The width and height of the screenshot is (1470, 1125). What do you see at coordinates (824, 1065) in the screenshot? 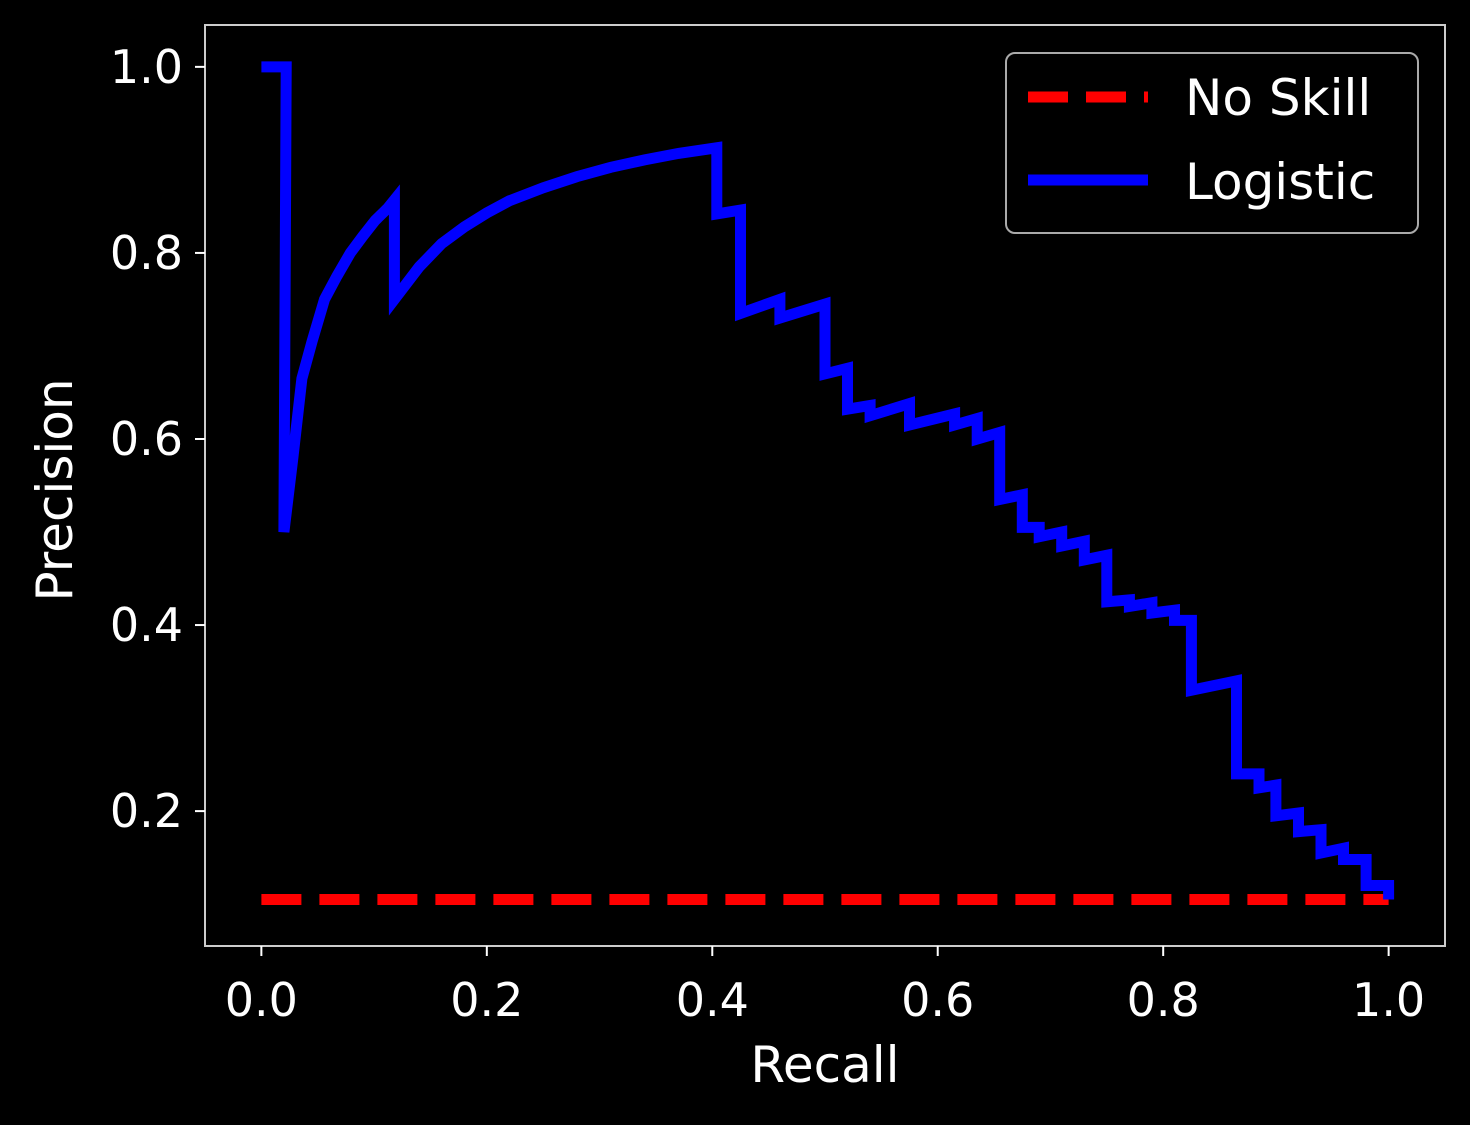
I see `x-axis-label: Recall` at bounding box center [824, 1065].